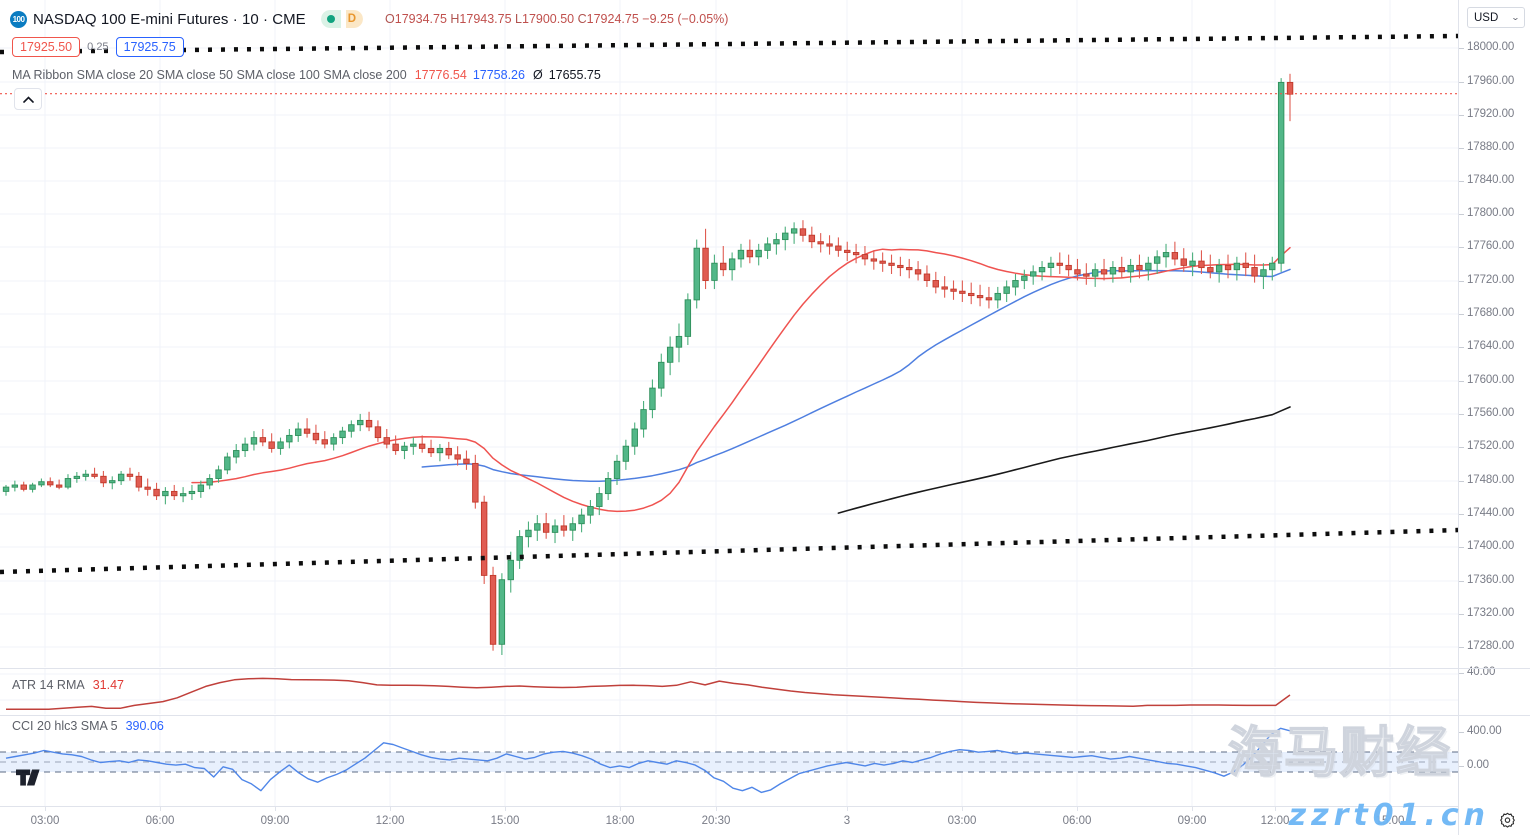  What do you see at coordinates (45, 821) in the screenshot?
I see `time-tick-label: 03:00` at bounding box center [45, 821].